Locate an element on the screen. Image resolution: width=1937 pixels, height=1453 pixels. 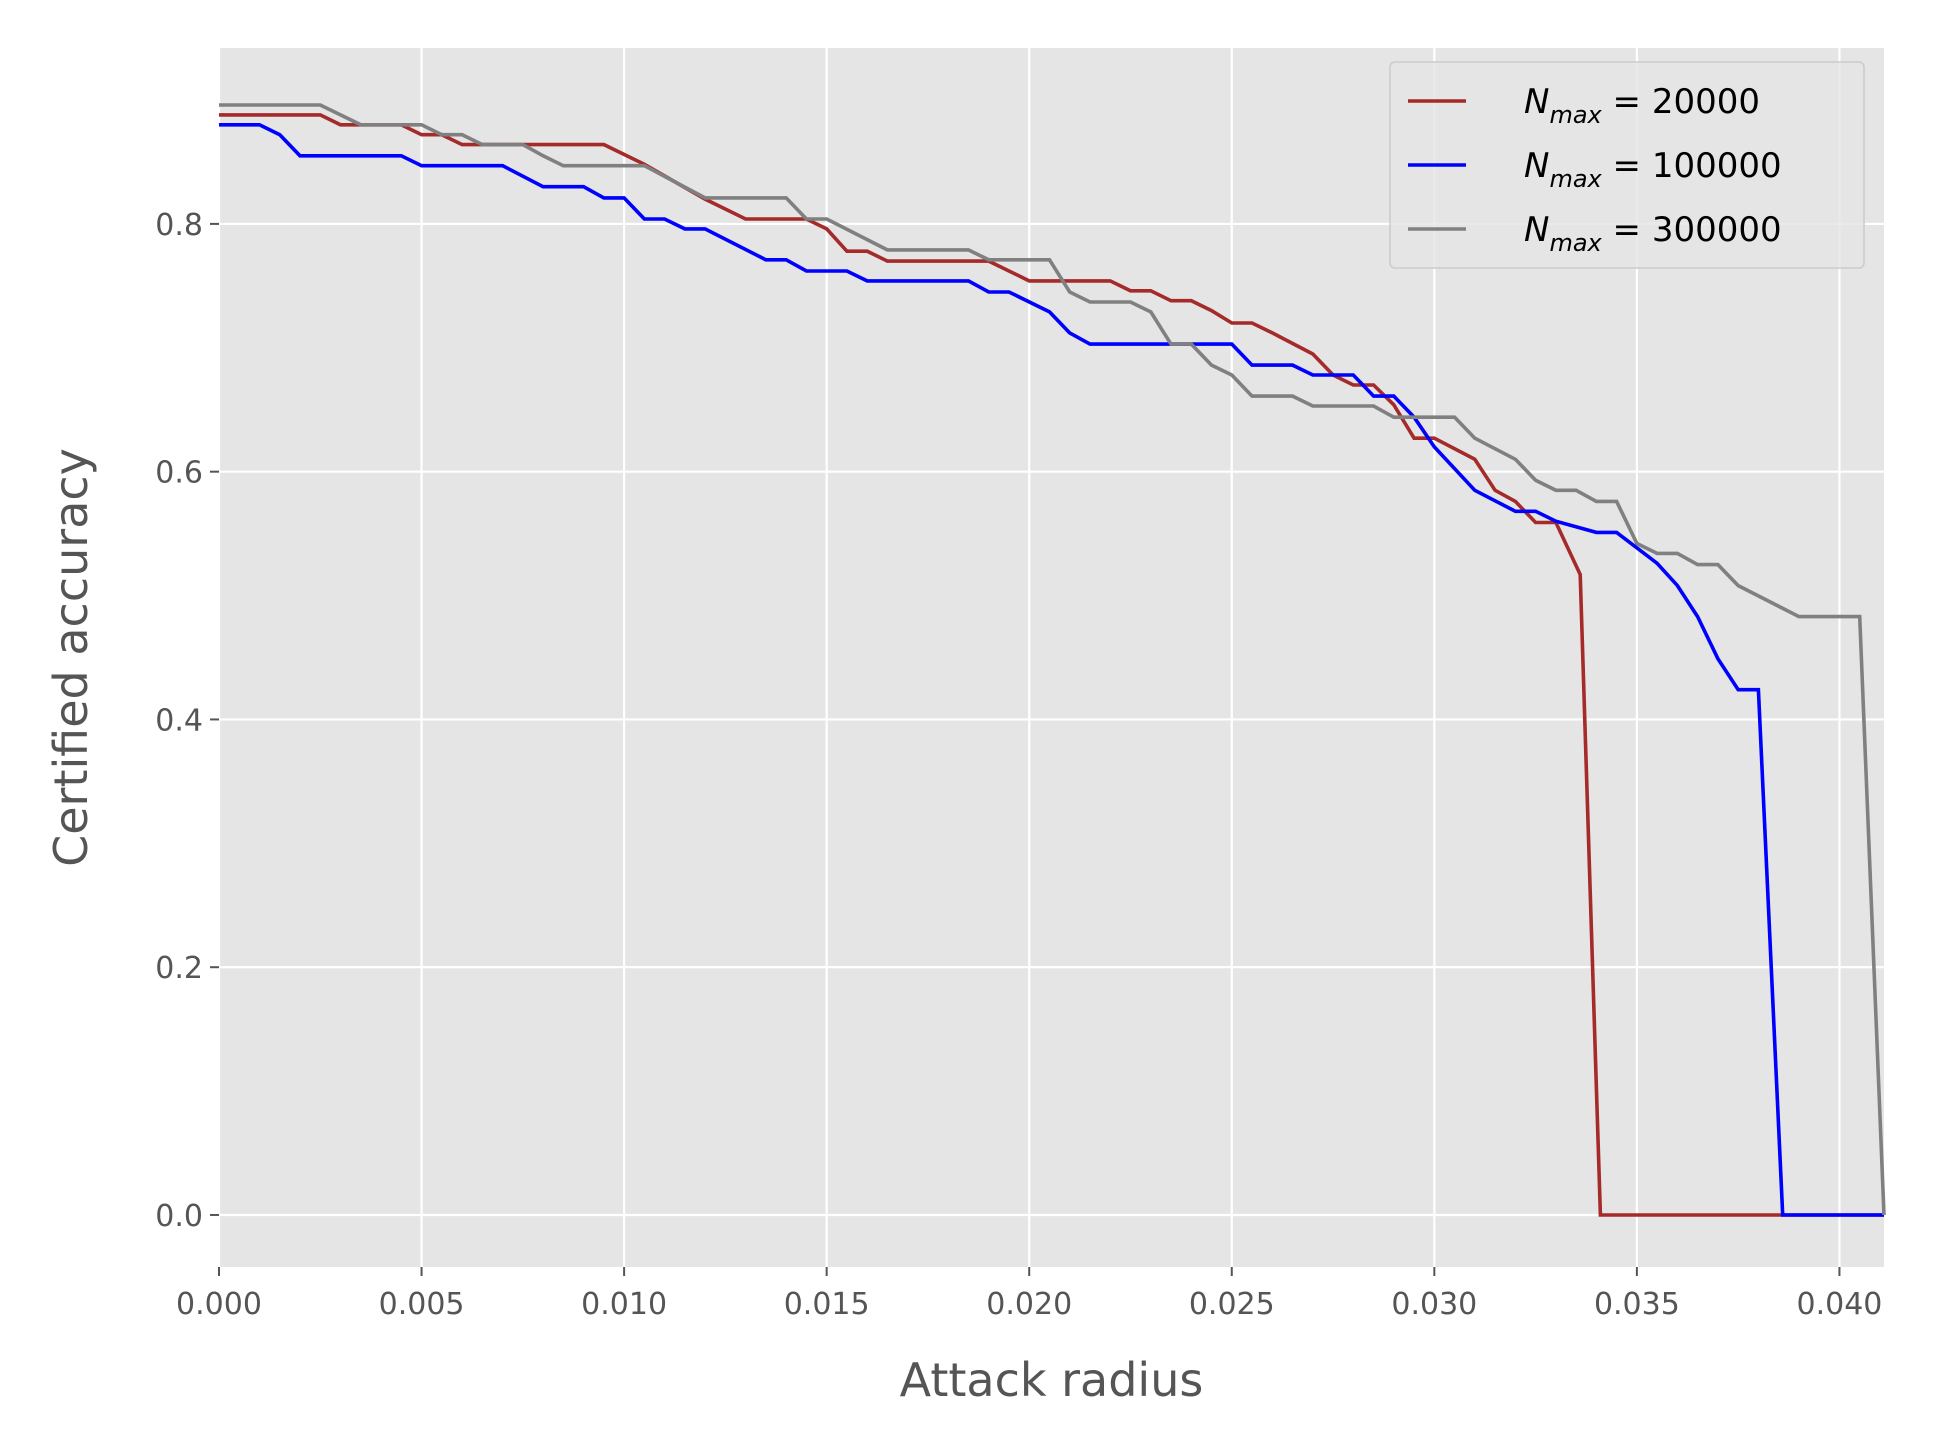
y-tick-label: 0.2 is located at coordinates (179, 968).